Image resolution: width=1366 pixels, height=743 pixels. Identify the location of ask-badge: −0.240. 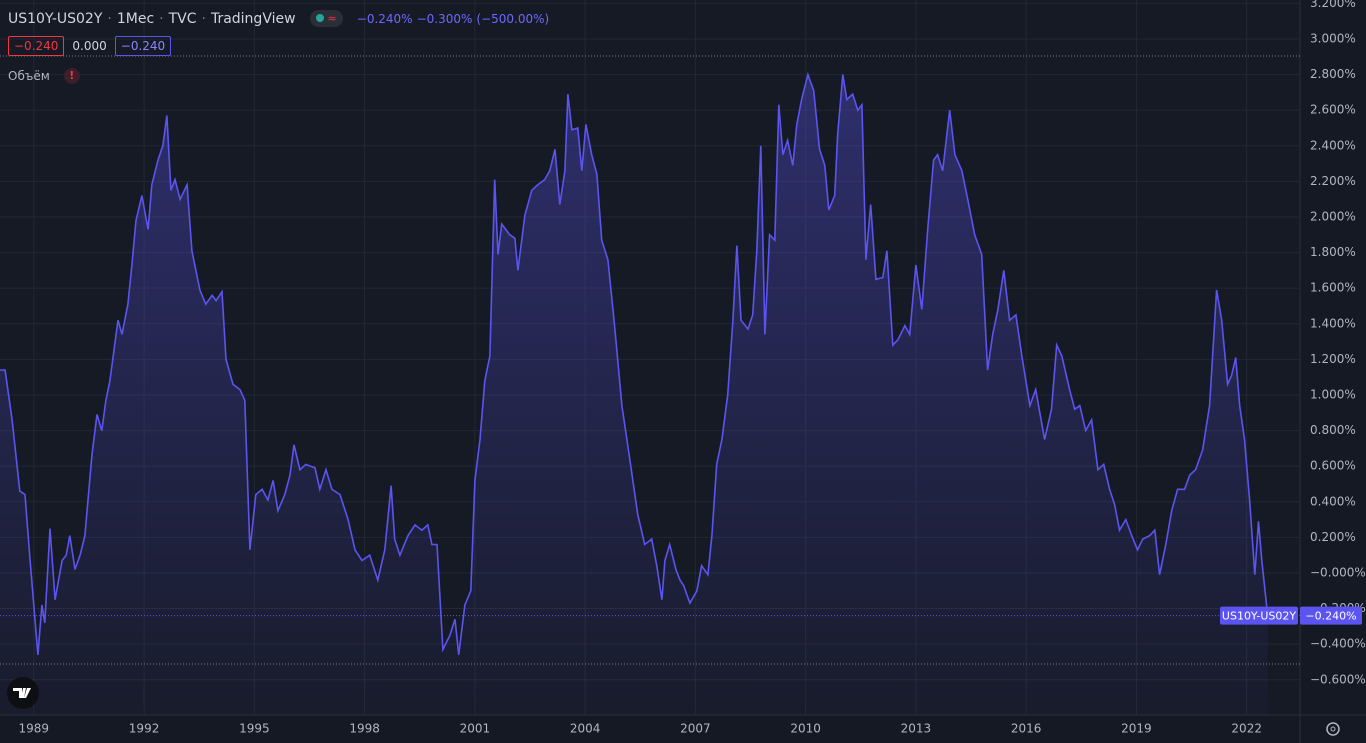
(143, 46).